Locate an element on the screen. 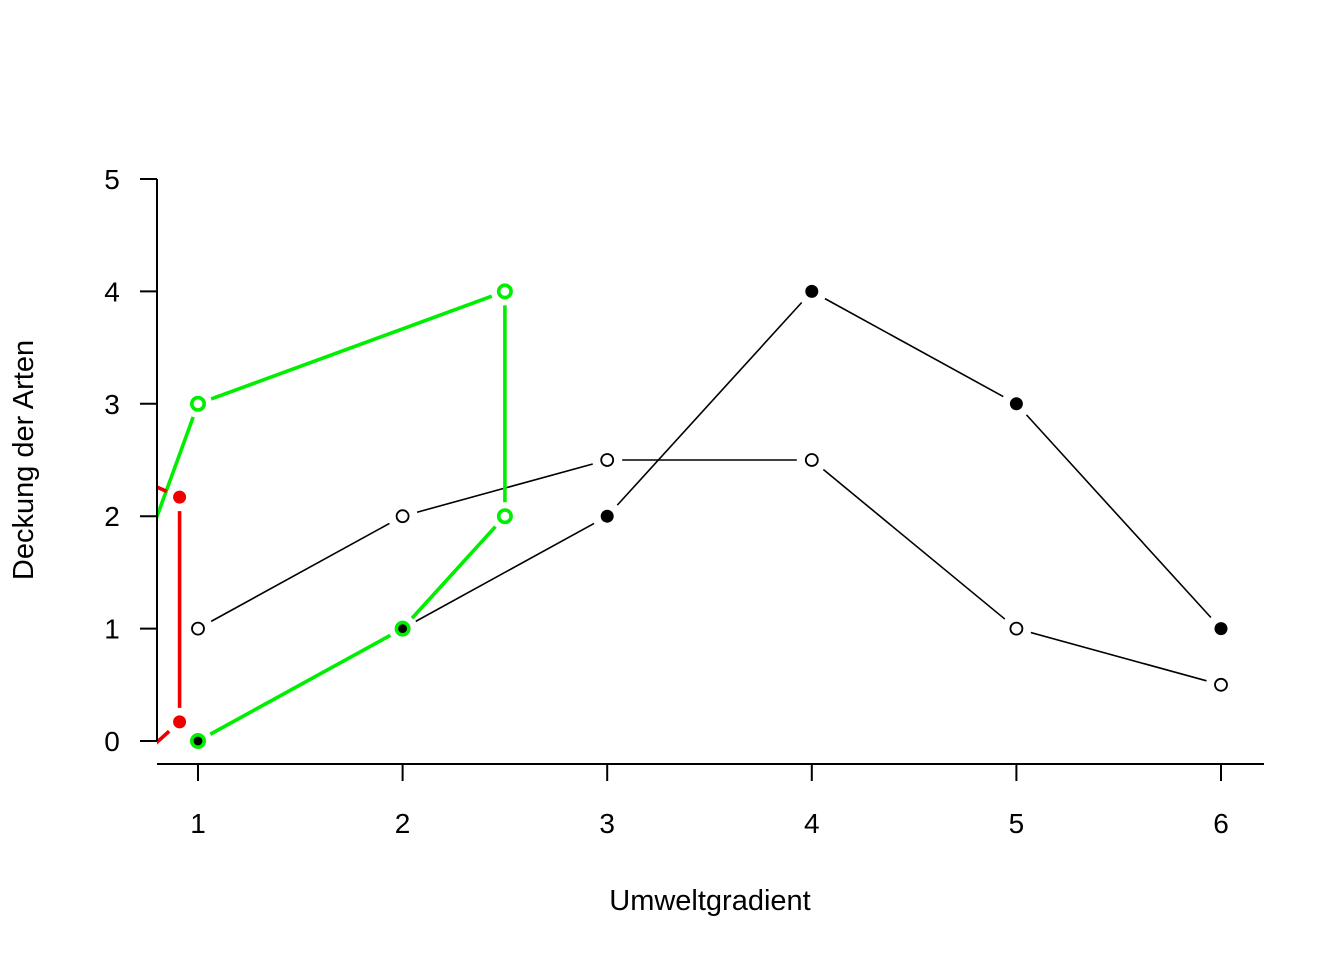 This screenshot has height=960, width=1344. x-axis-title: Umweltgradient is located at coordinates (709, 901).